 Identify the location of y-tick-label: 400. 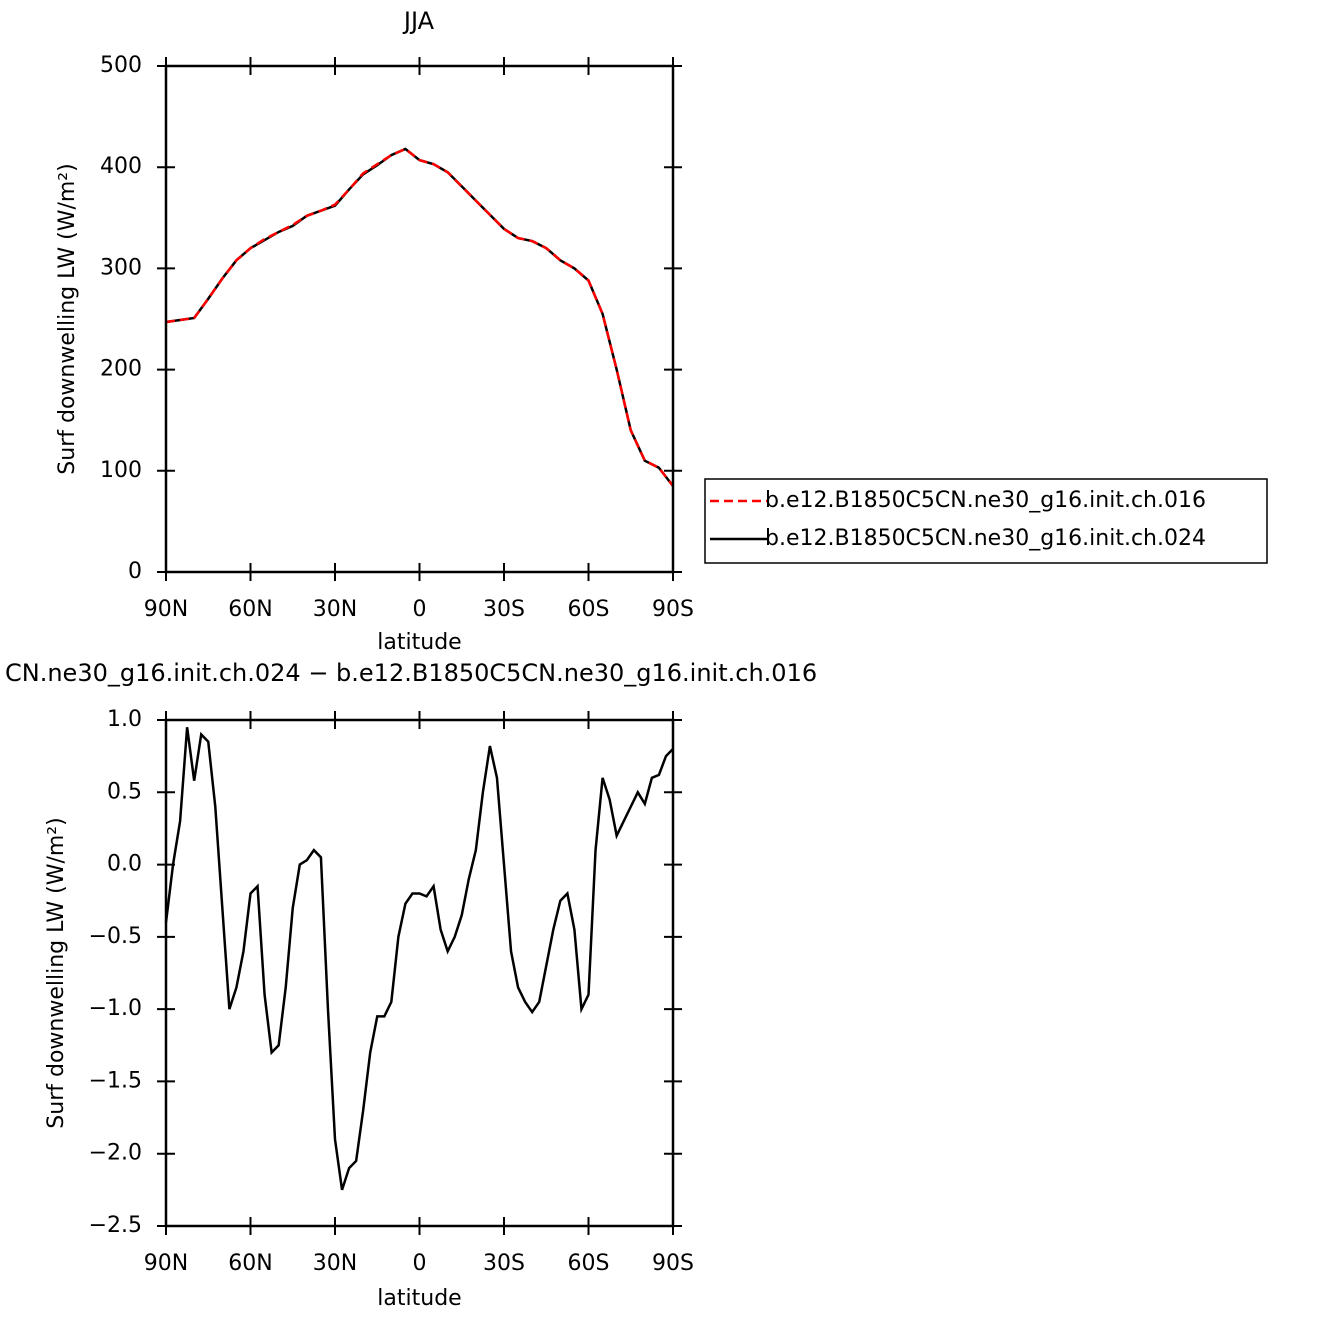
(121, 166).